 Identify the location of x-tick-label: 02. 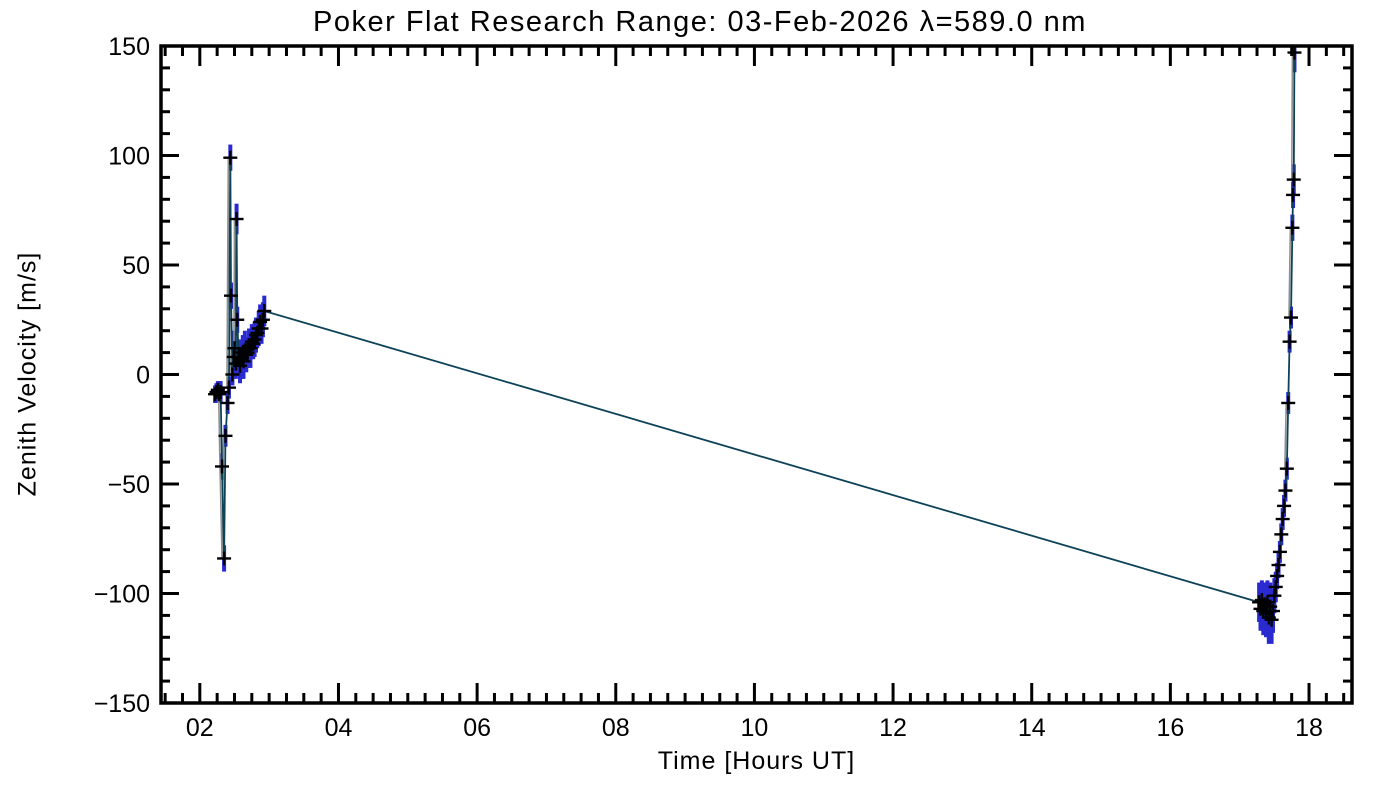
(200, 728).